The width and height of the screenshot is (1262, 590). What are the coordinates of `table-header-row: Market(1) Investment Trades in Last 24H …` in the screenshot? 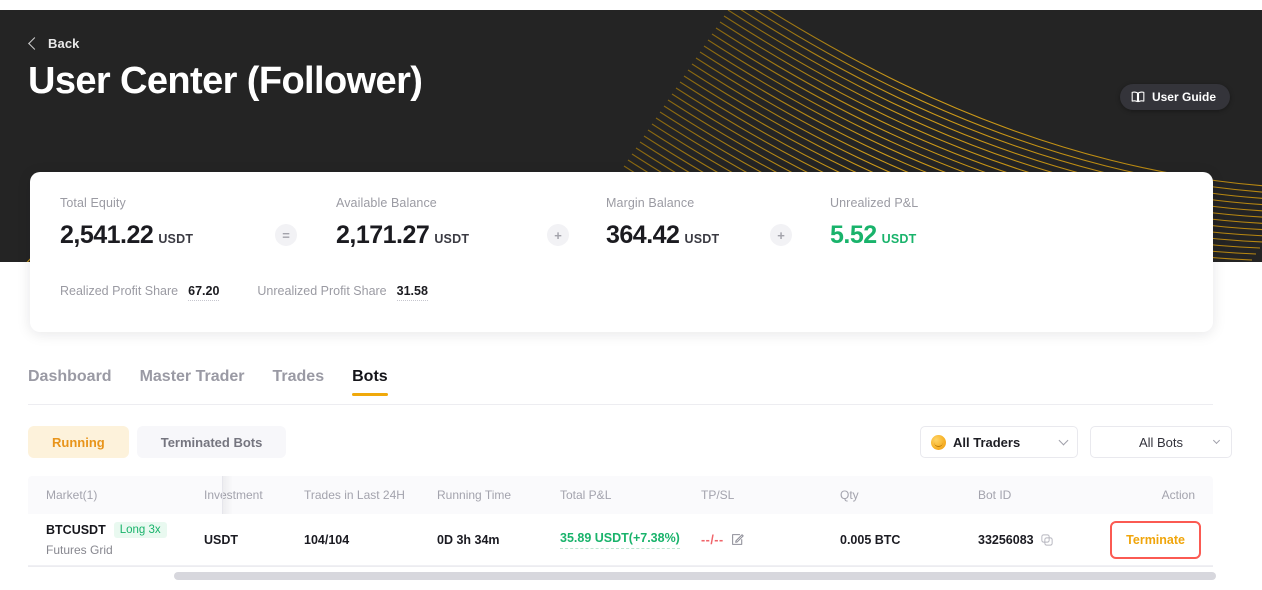 It's located at (620, 495).